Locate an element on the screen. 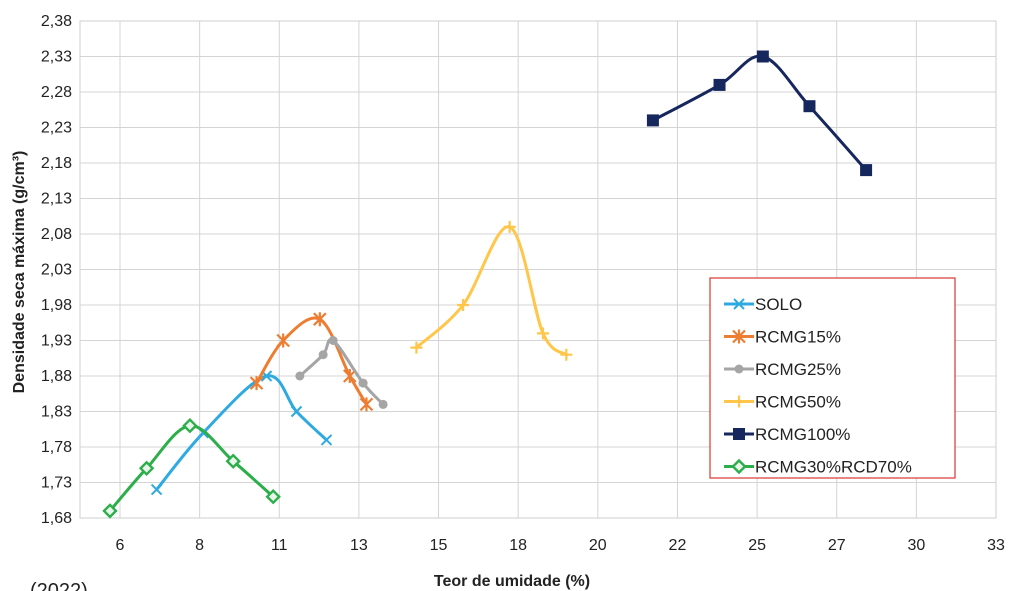 This screenshot has height=591, width=1013. x-tick-label: 25 is located at coordinates (757, 545).